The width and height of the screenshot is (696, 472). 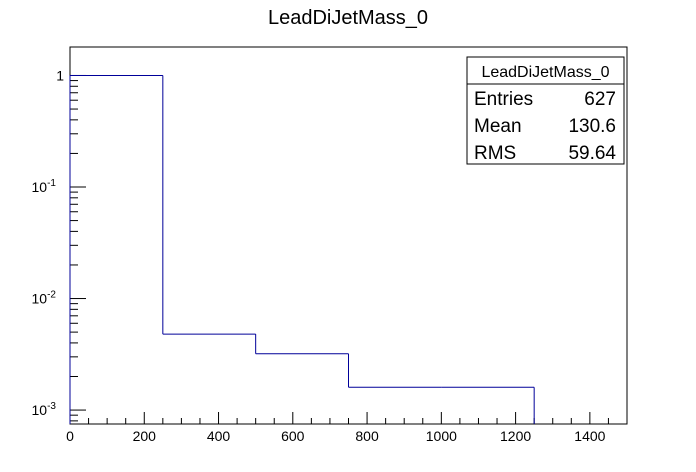 I want to click on x-tick-label: 200, so click(x=145, y=436).